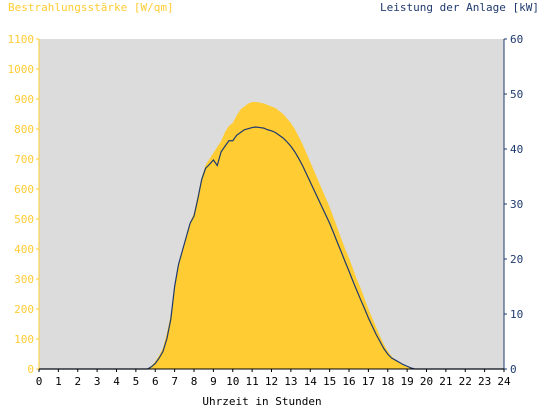 This screenshot has width=544, height=408. What do you see at coordinates (261, 401) in the screenshot?
I see `x-axis-title: Uhrzeit in Stunden` at bounding box center [261, 401].